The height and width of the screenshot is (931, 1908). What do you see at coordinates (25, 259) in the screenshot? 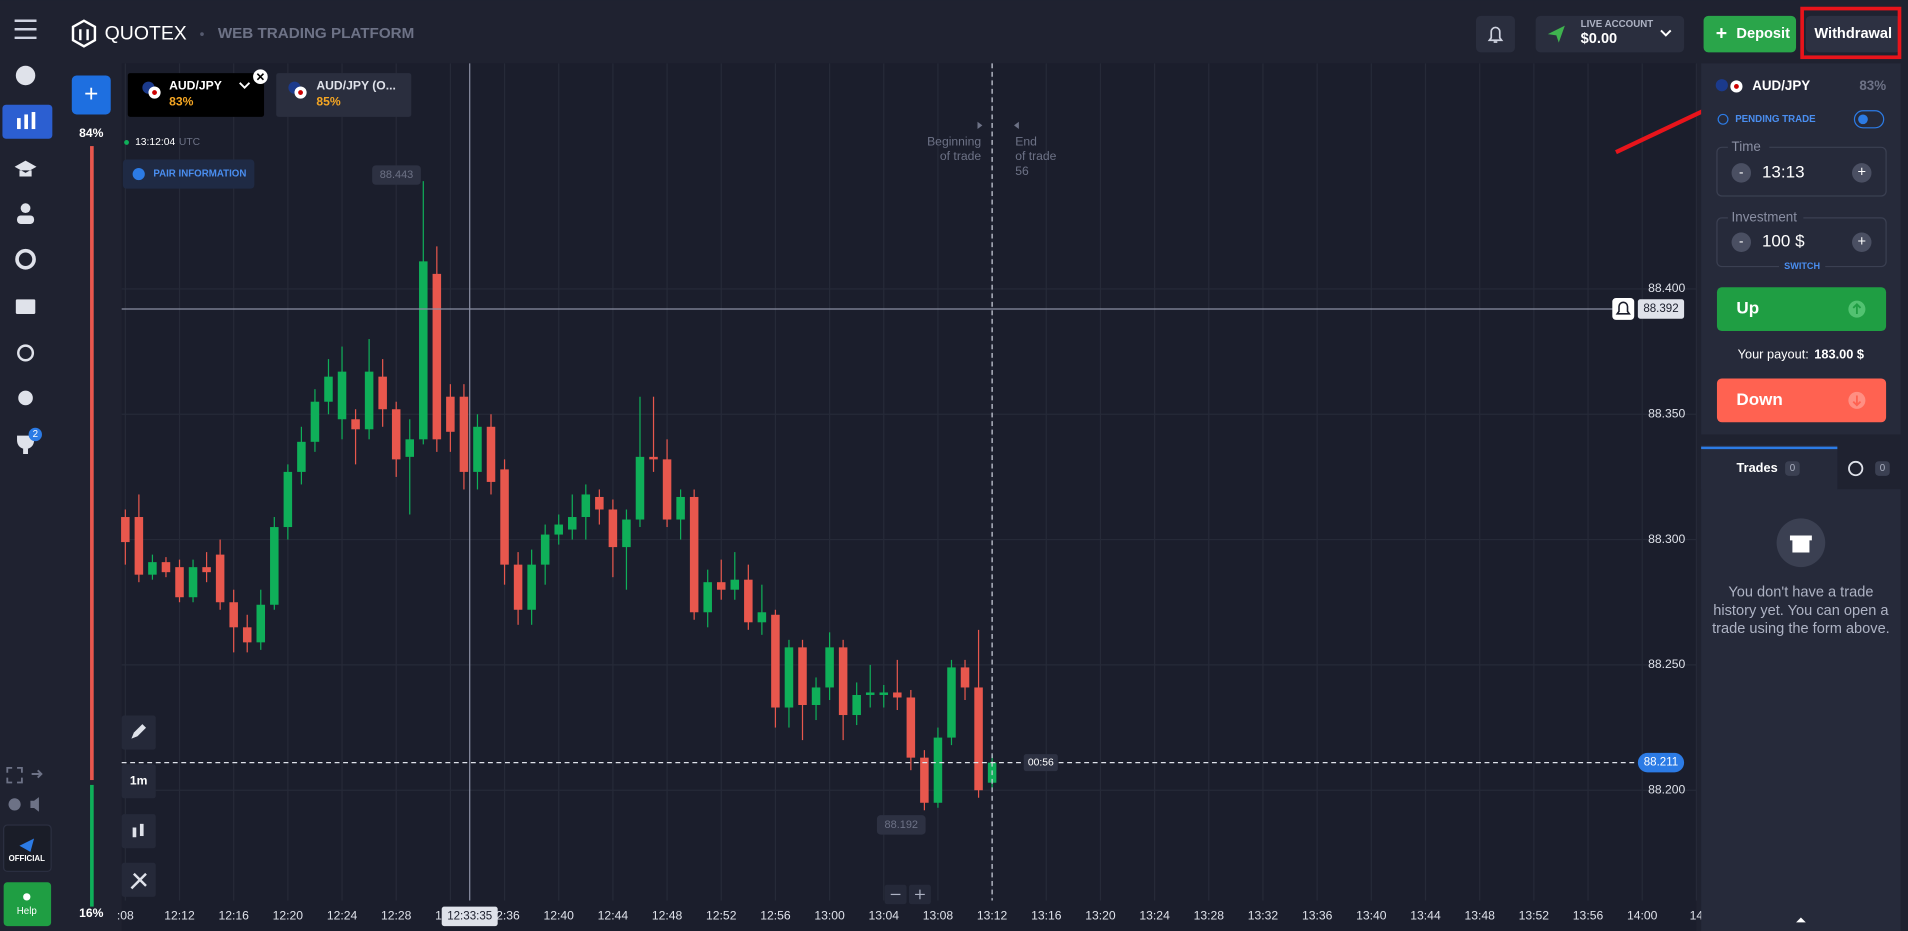
I see `market-icon` at bounding box center [25, 259].